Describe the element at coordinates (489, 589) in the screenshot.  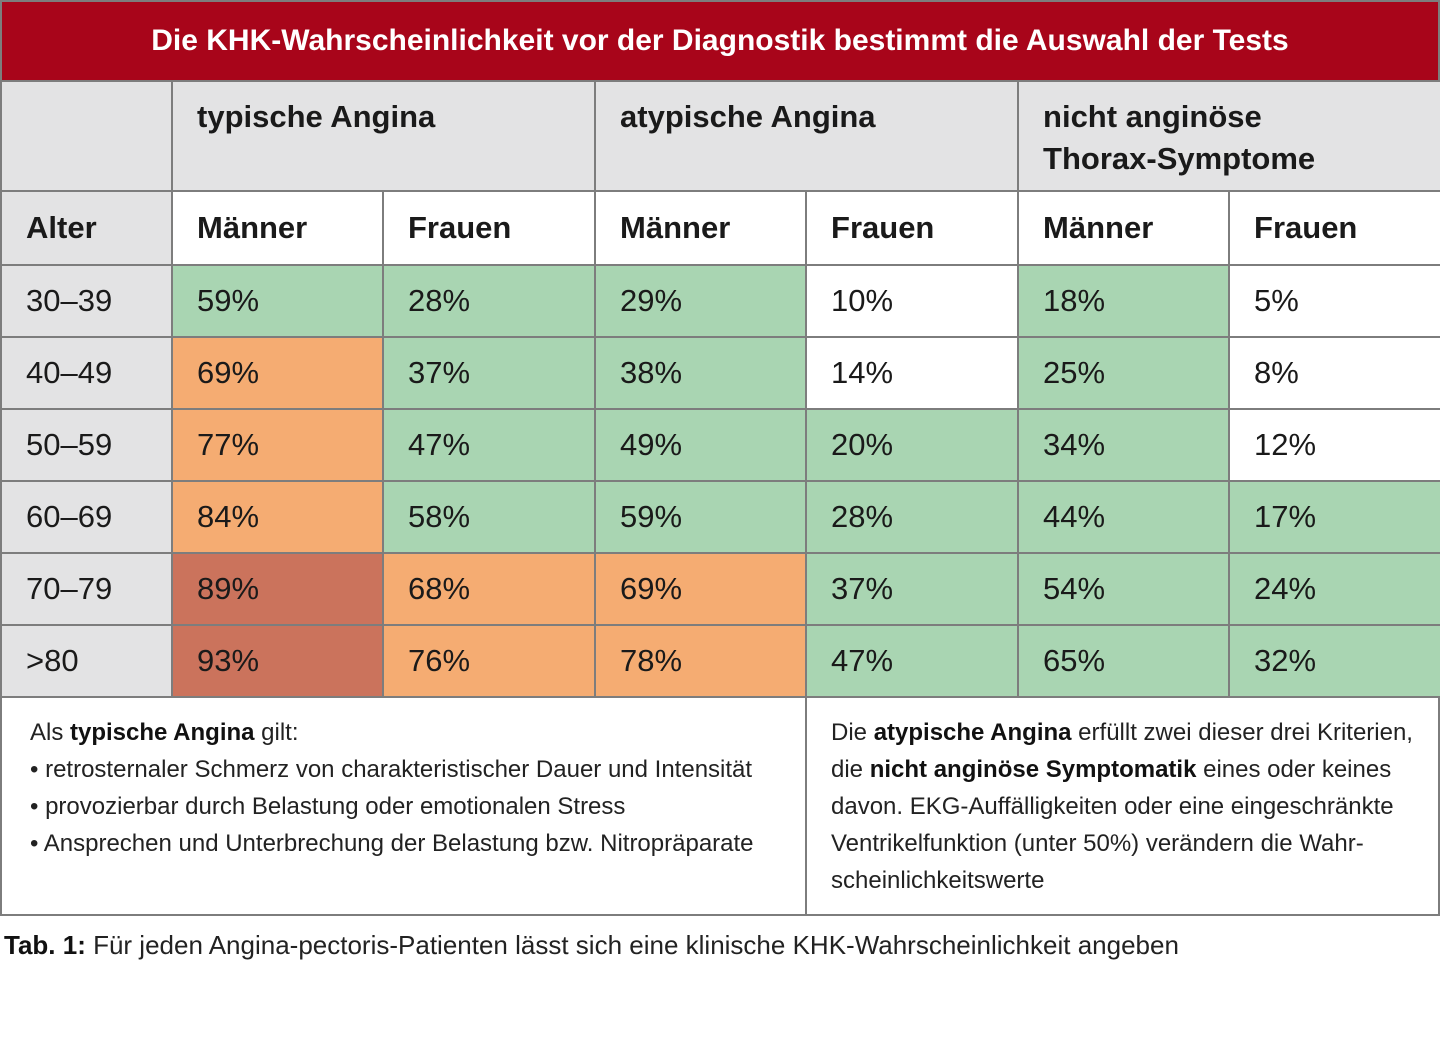
I see `value-cell: 68%` at that location.